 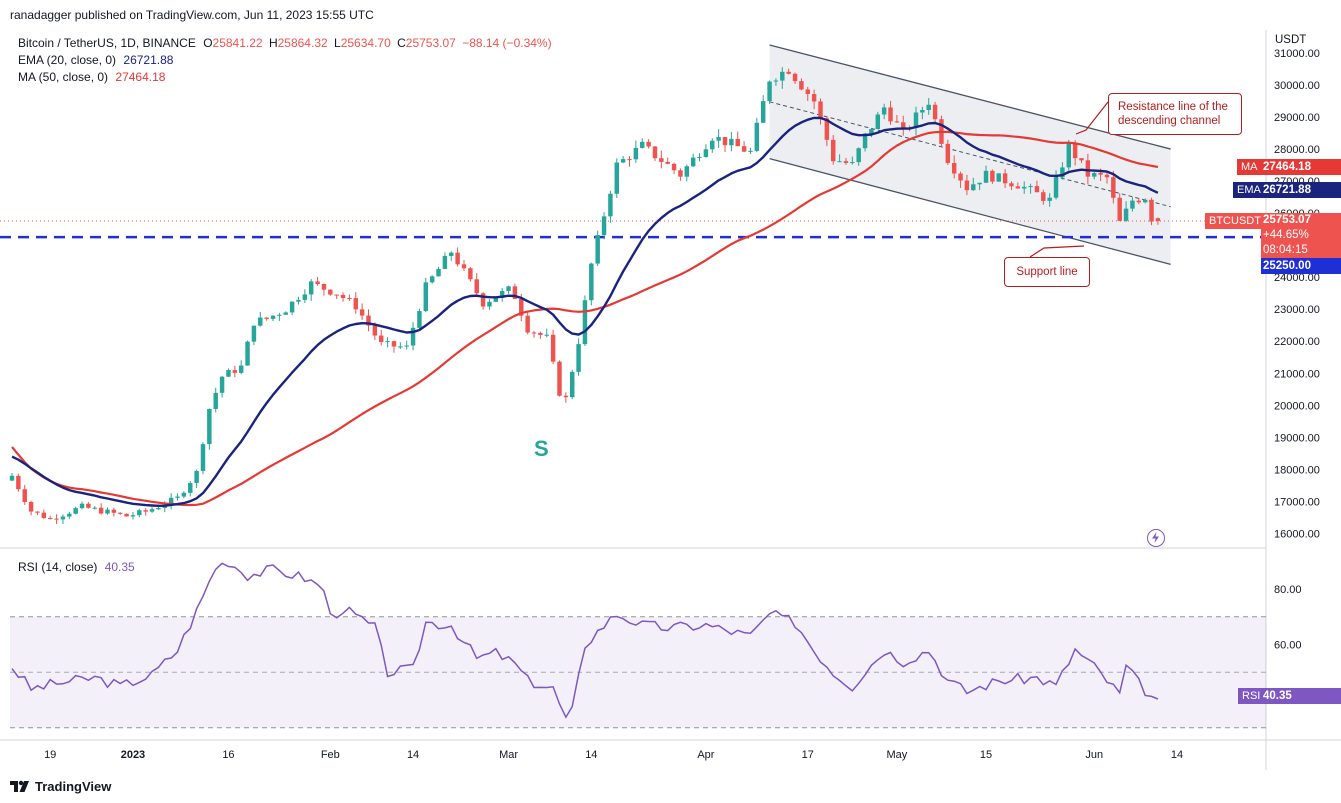 What do you see at coordinates (541, 448) in the screenshot?
I see `s-marker: S` at bounding box center [541, 448].